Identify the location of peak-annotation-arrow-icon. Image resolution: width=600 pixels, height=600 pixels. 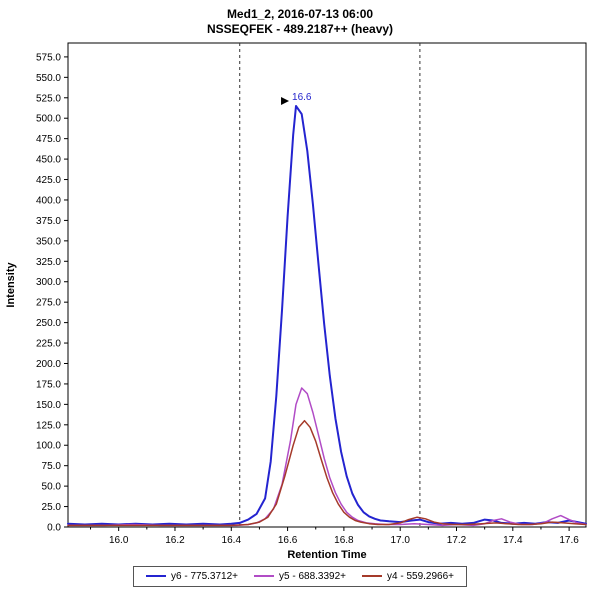
(285, 100).